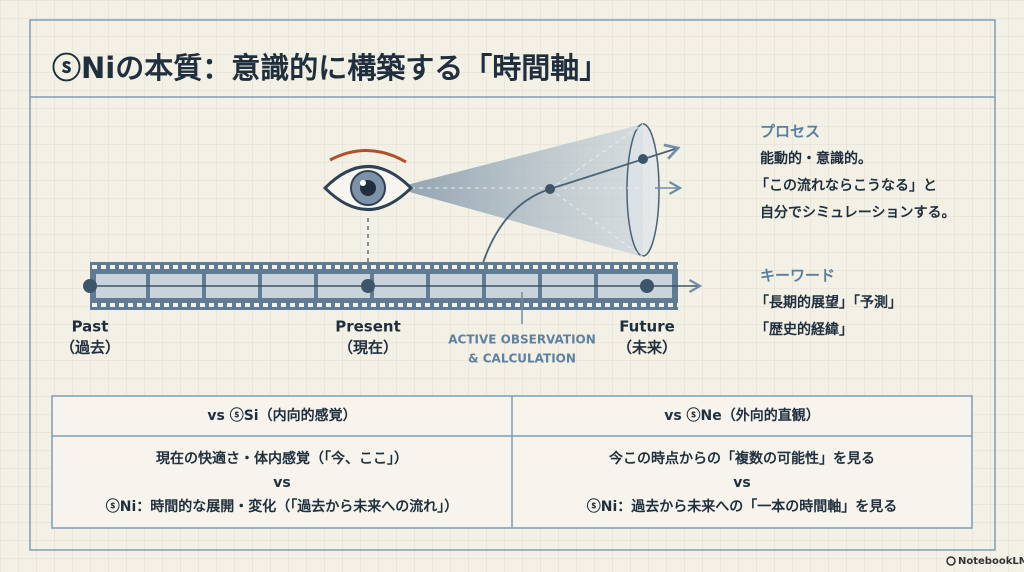  I want to click on table-cell-line: ⓢNi：時間的な展開・変化（「過去から未来への流れ」）, so click(282, 506).